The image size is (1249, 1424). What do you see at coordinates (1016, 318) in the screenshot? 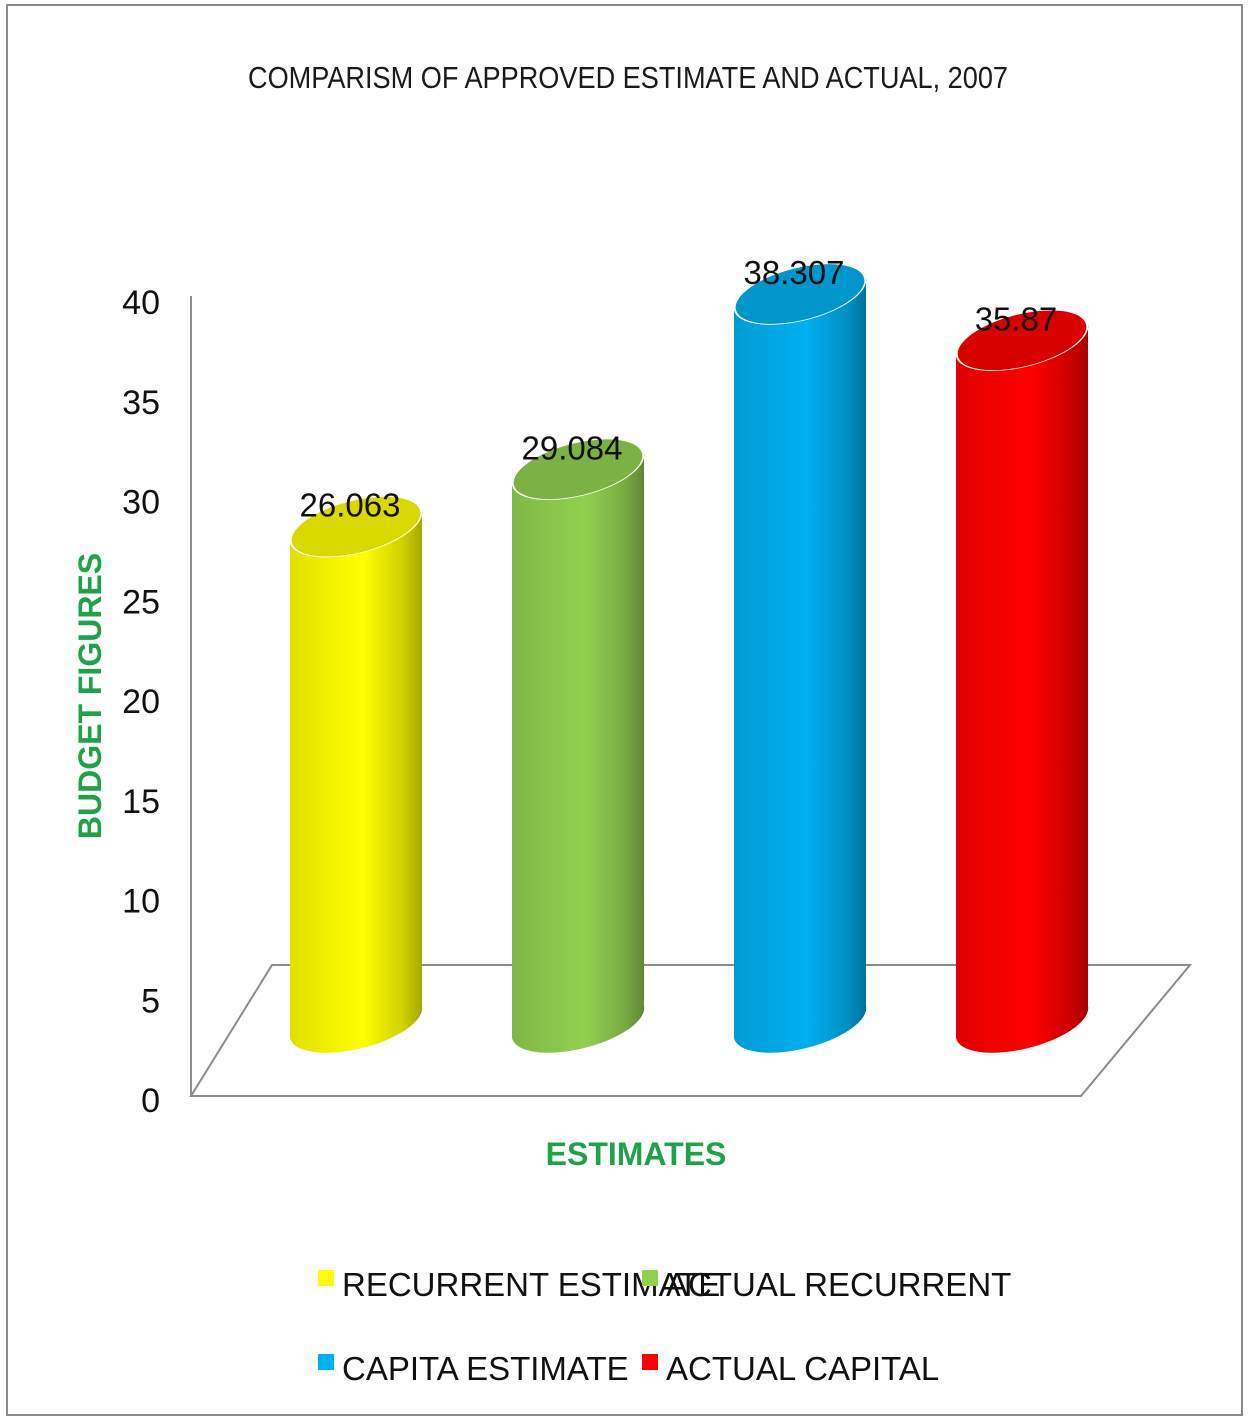
I see `data-label: 35.87` at bounding box center [1016, 318].